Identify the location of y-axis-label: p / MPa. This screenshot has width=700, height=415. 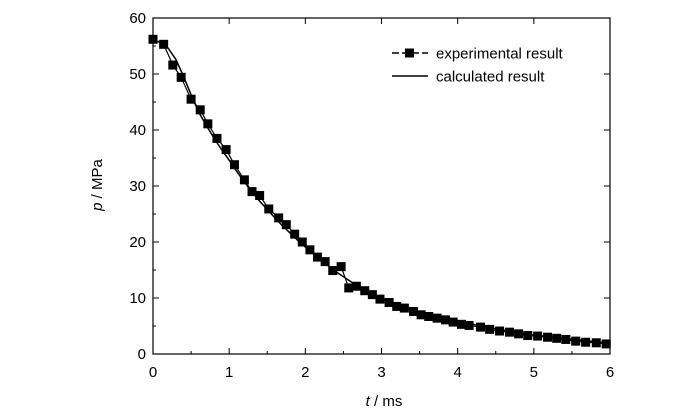
(97, 185).